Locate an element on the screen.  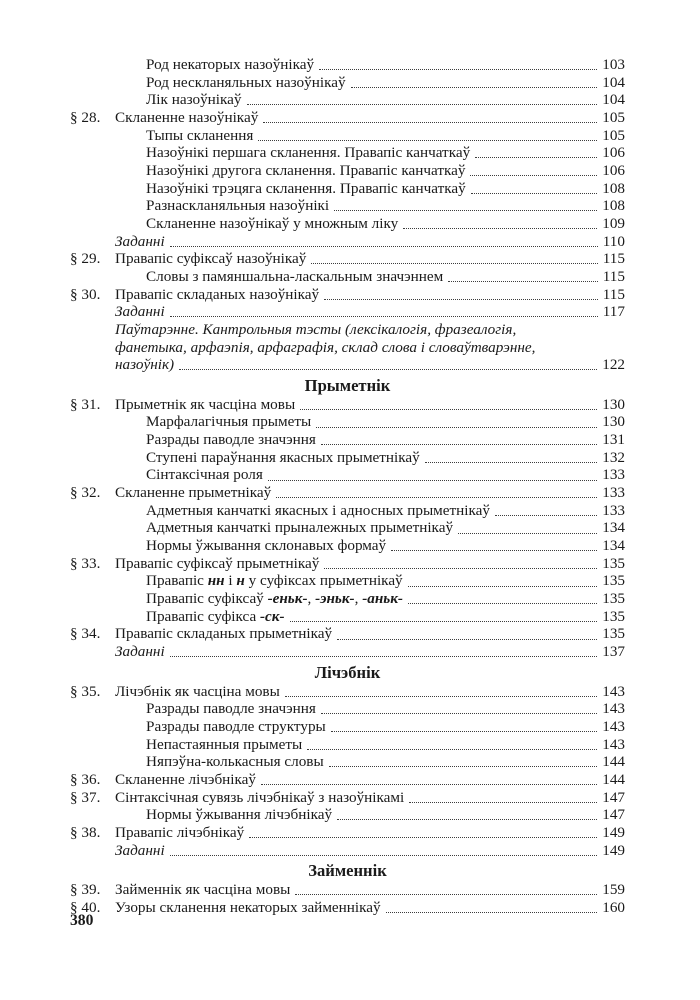
toc-entry-number: § 34. is located at coordinates (85, 634).